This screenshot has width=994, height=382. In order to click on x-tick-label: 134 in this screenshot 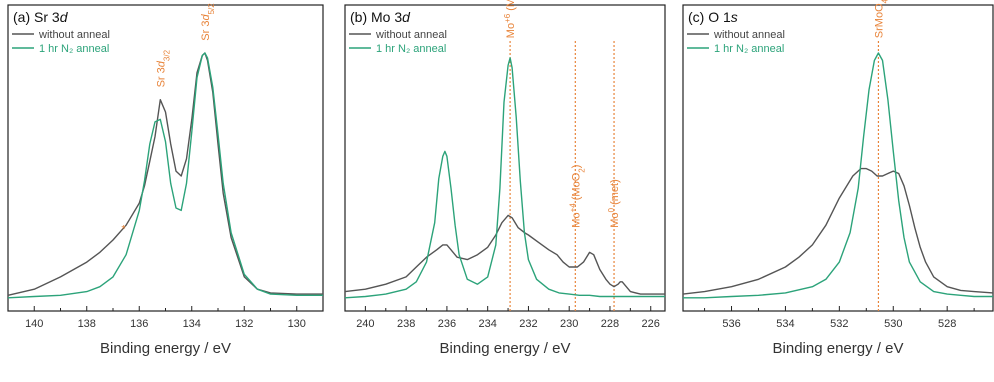, I will do `click(192, 324)`.